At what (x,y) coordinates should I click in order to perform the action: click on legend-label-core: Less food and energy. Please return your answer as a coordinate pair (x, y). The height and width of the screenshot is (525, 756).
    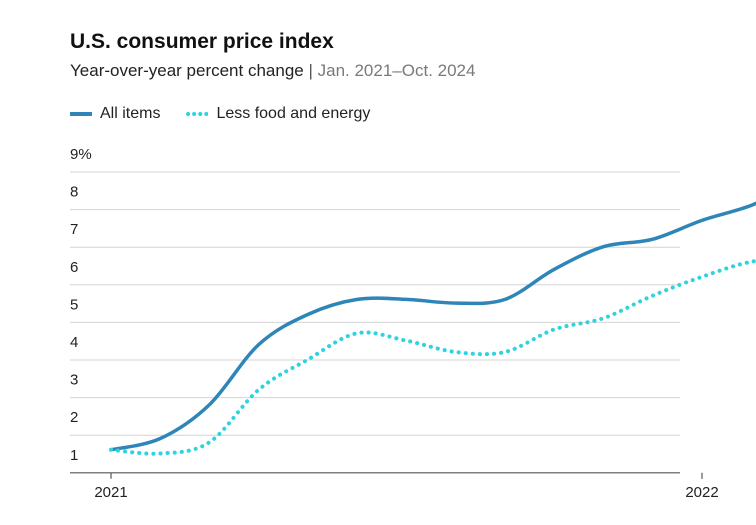
    Looking at the image, I should click on (293, 113).